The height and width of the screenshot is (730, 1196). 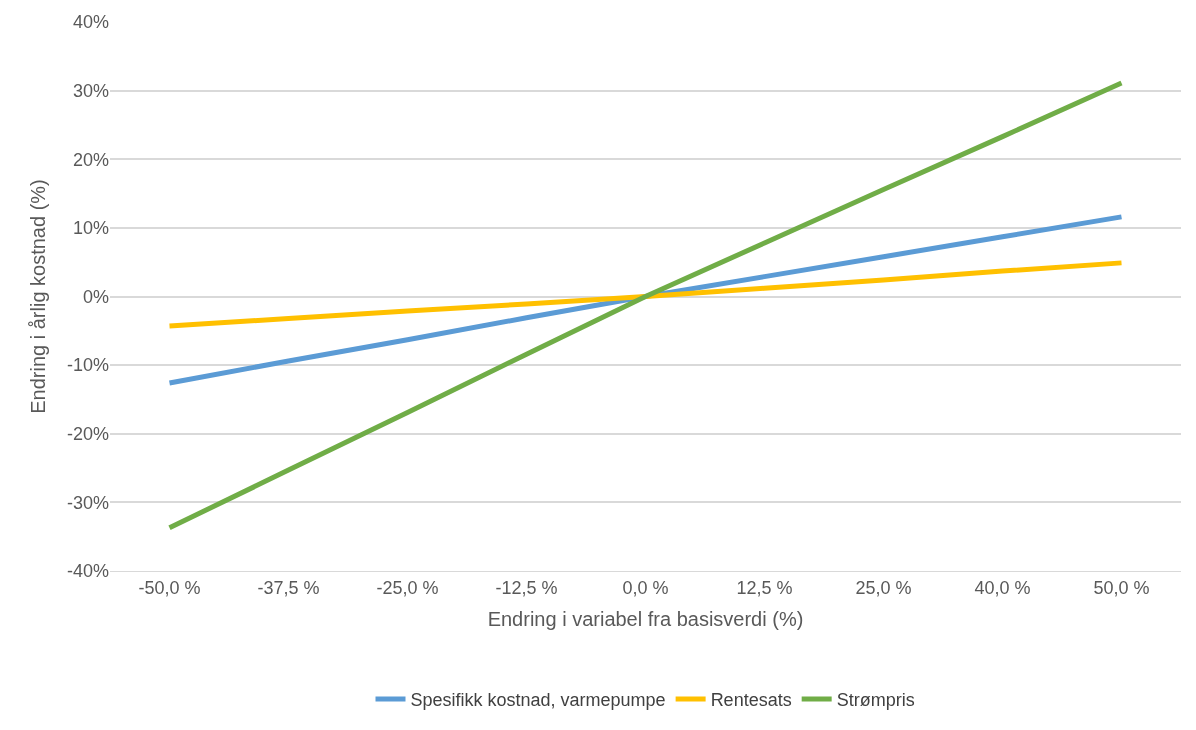 I want to click on y-axis-title: Endring i årlig kostnad (%), so click(x=38, y=296).